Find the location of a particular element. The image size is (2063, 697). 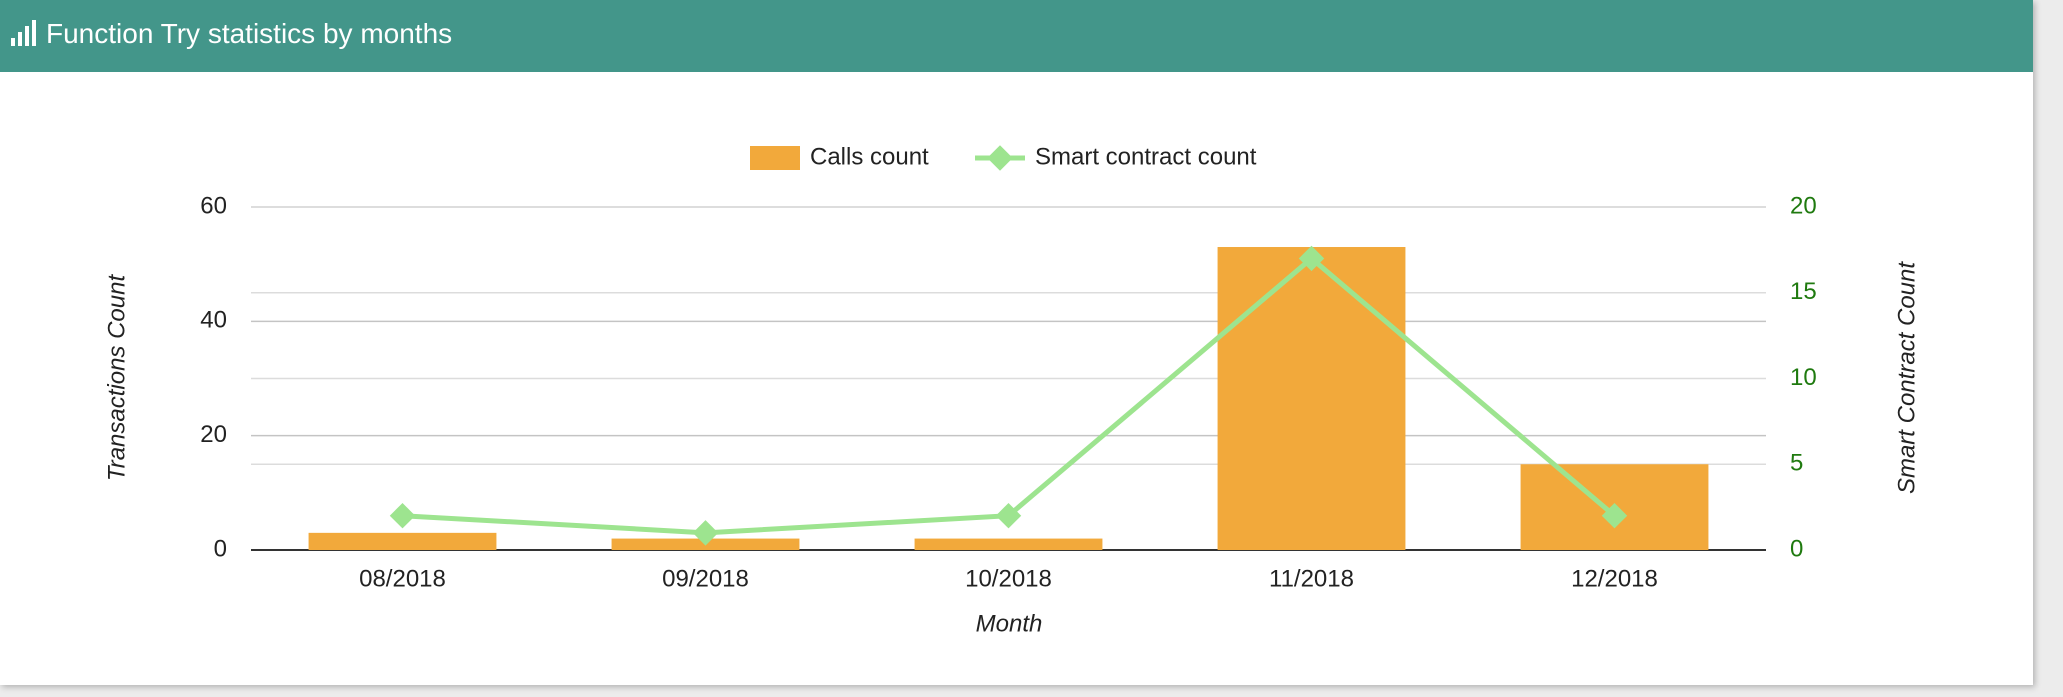

y2-tick-label: 15 is located at coordinates (1803, 291).